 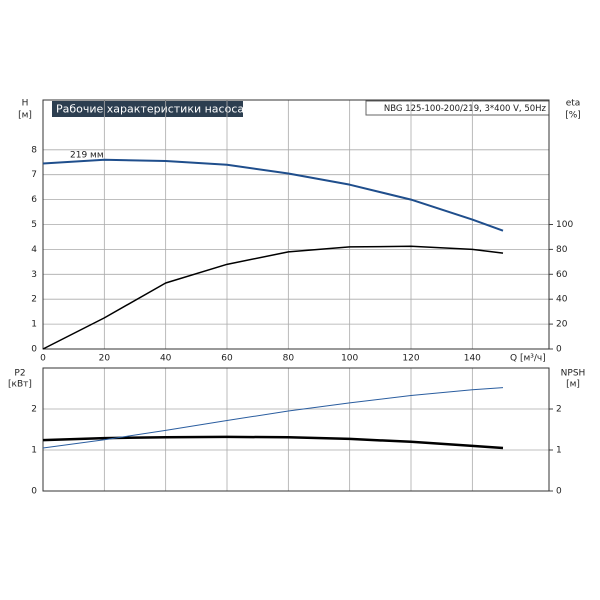 What do you see at coordinates (20, 385) in the screenshot?
I see `y-unit: [кВт]` at bounding box center [20, 385].